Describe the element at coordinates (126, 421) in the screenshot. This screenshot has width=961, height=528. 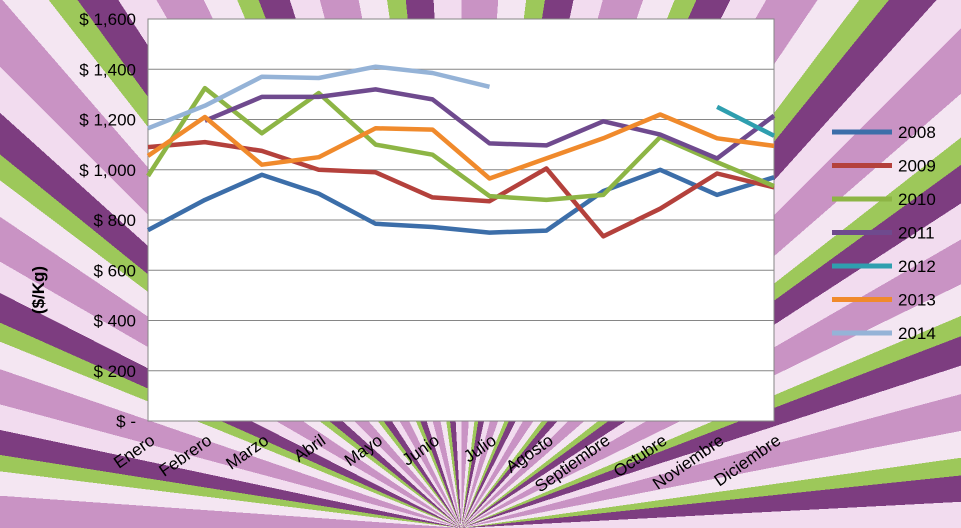
I see `y-tick-label: $ -` at that location.